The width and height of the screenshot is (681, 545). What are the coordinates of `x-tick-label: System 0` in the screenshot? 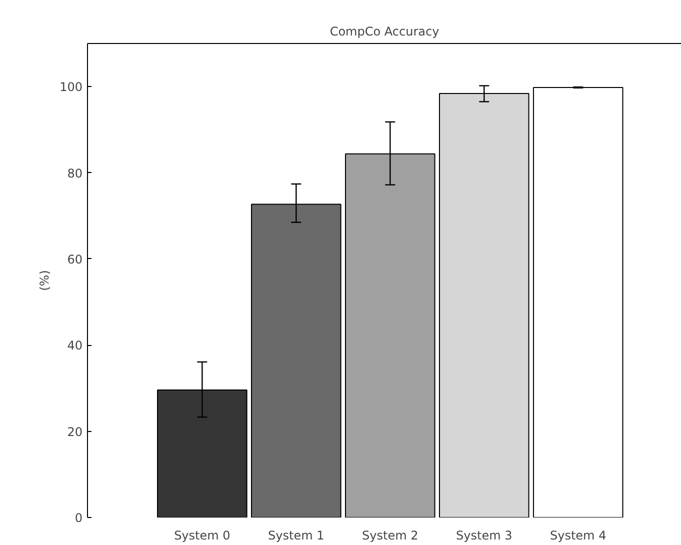 It's located at (202, 535).